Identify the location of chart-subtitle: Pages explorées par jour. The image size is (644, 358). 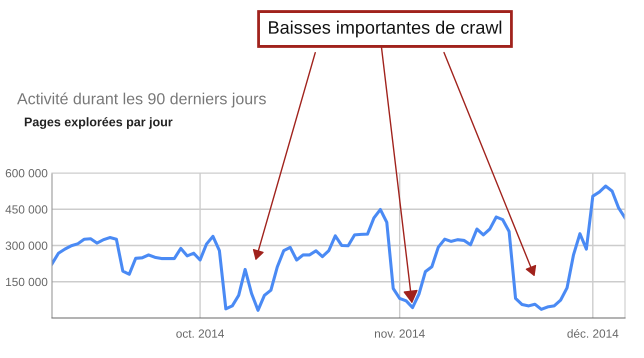
(98, 123).